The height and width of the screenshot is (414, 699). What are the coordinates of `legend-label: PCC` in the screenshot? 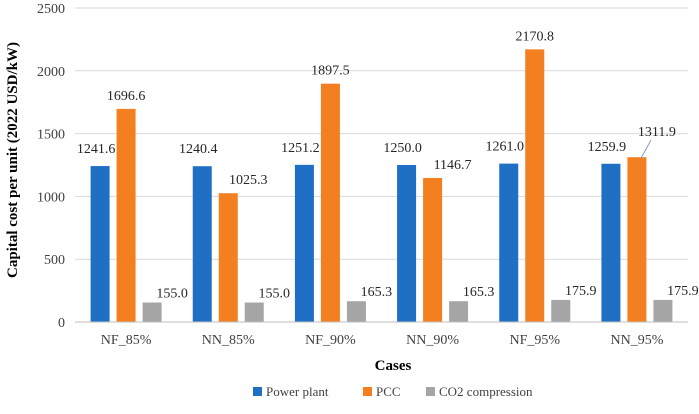 It's located at (388, 391).